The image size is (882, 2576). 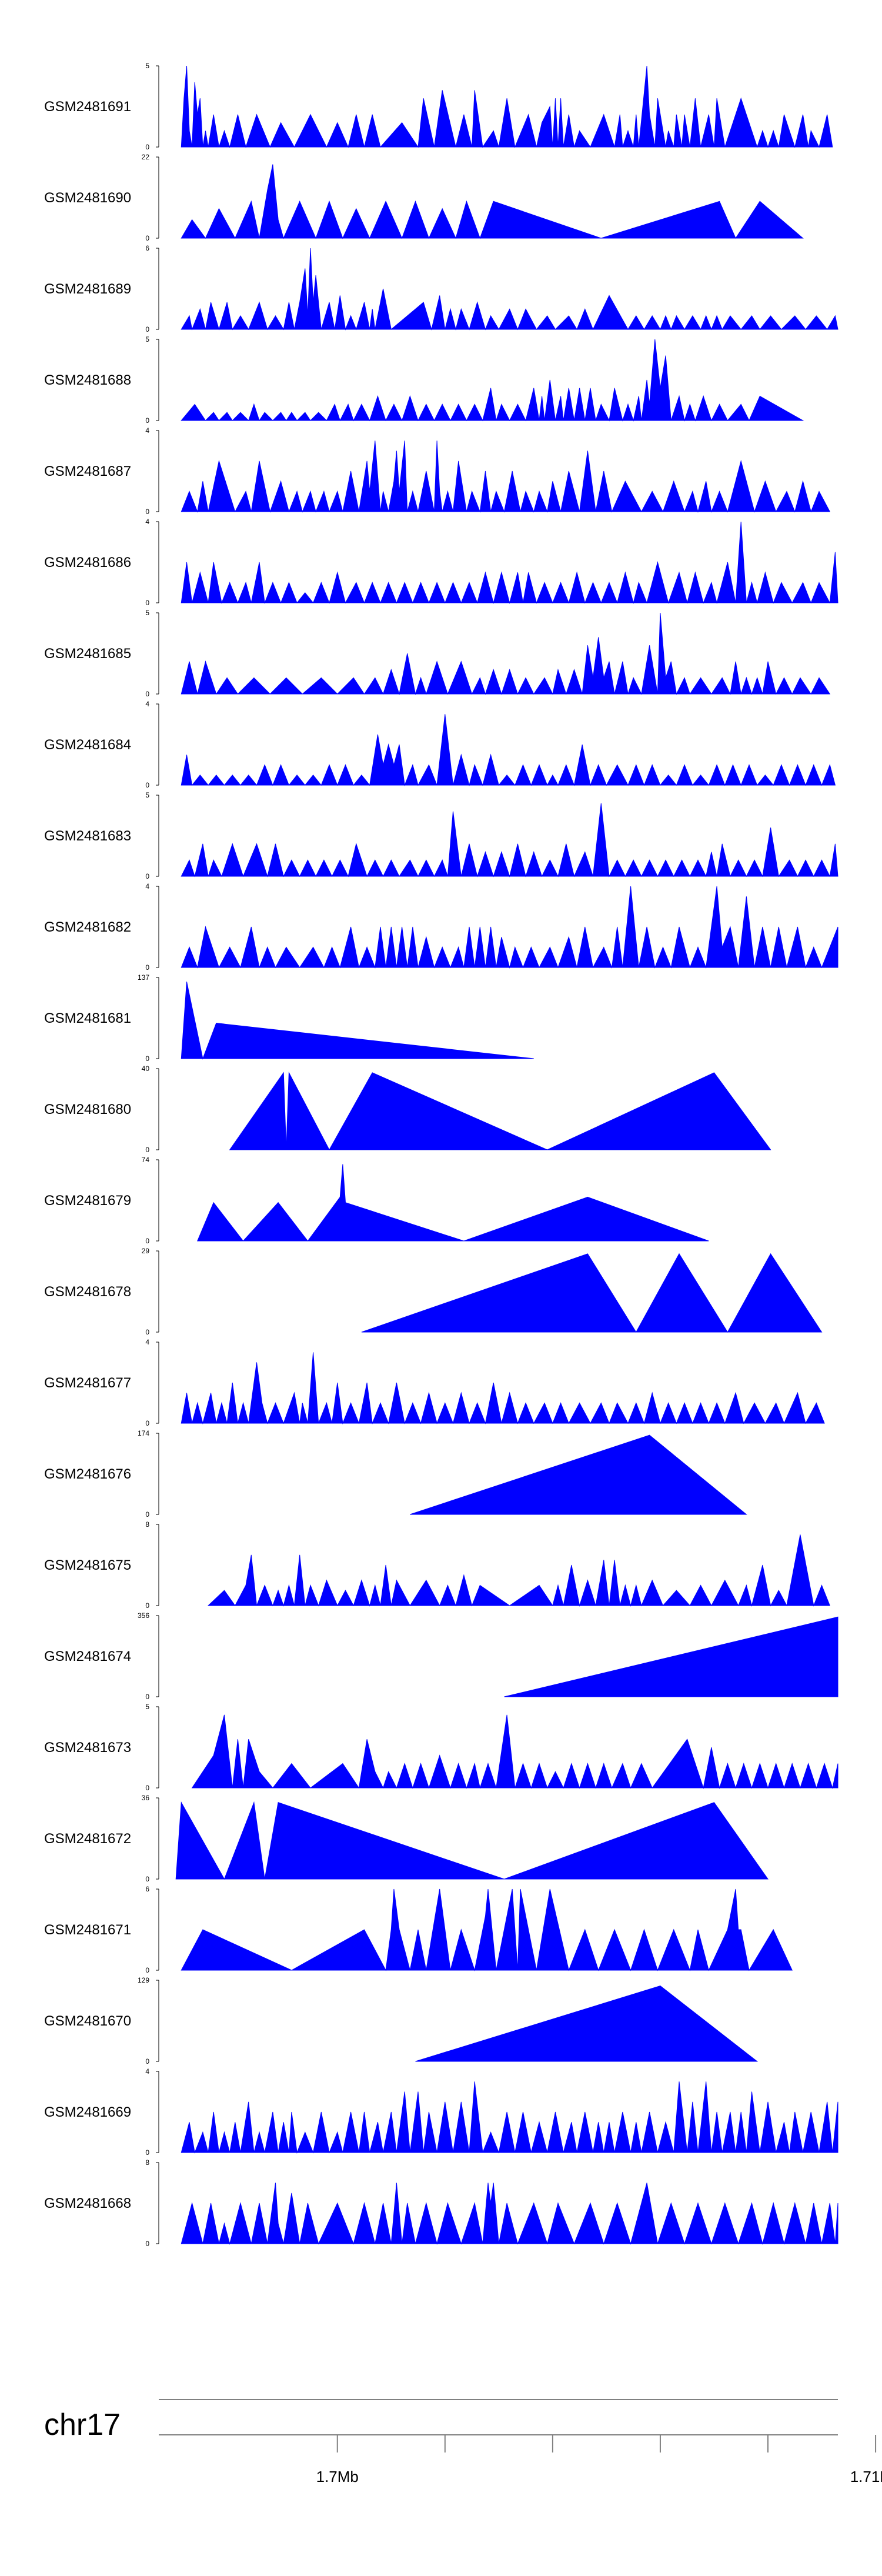 I want to click on track-label: GSM2481675, so click(x=87, y=1565).